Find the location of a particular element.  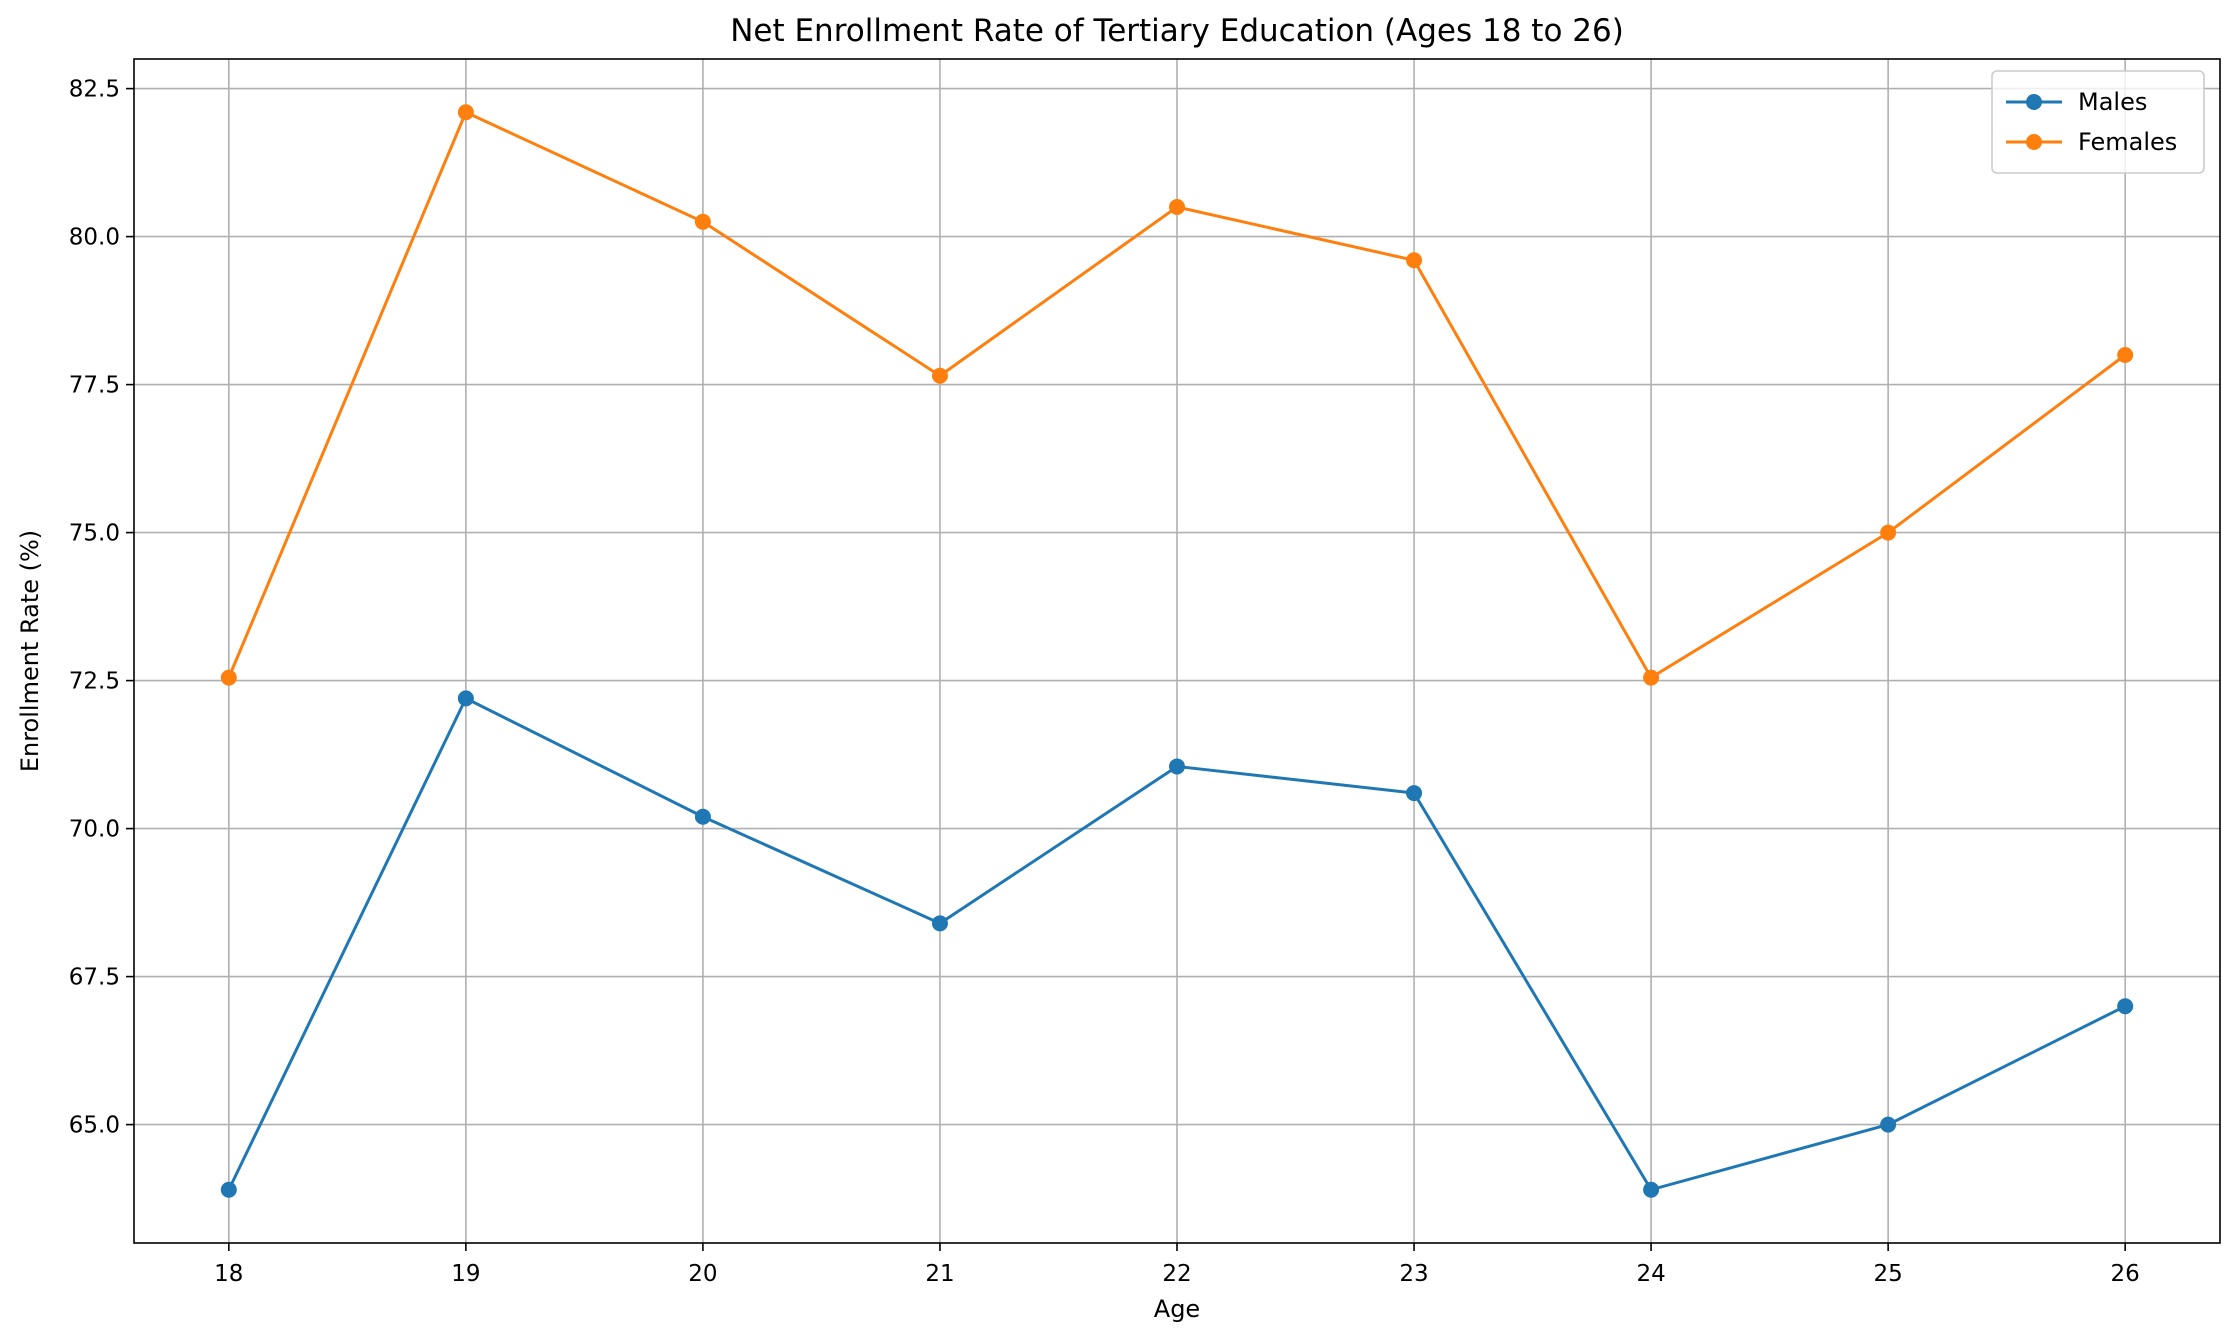

x-tick-label: 24 is located at coordinates (1650, 1274).